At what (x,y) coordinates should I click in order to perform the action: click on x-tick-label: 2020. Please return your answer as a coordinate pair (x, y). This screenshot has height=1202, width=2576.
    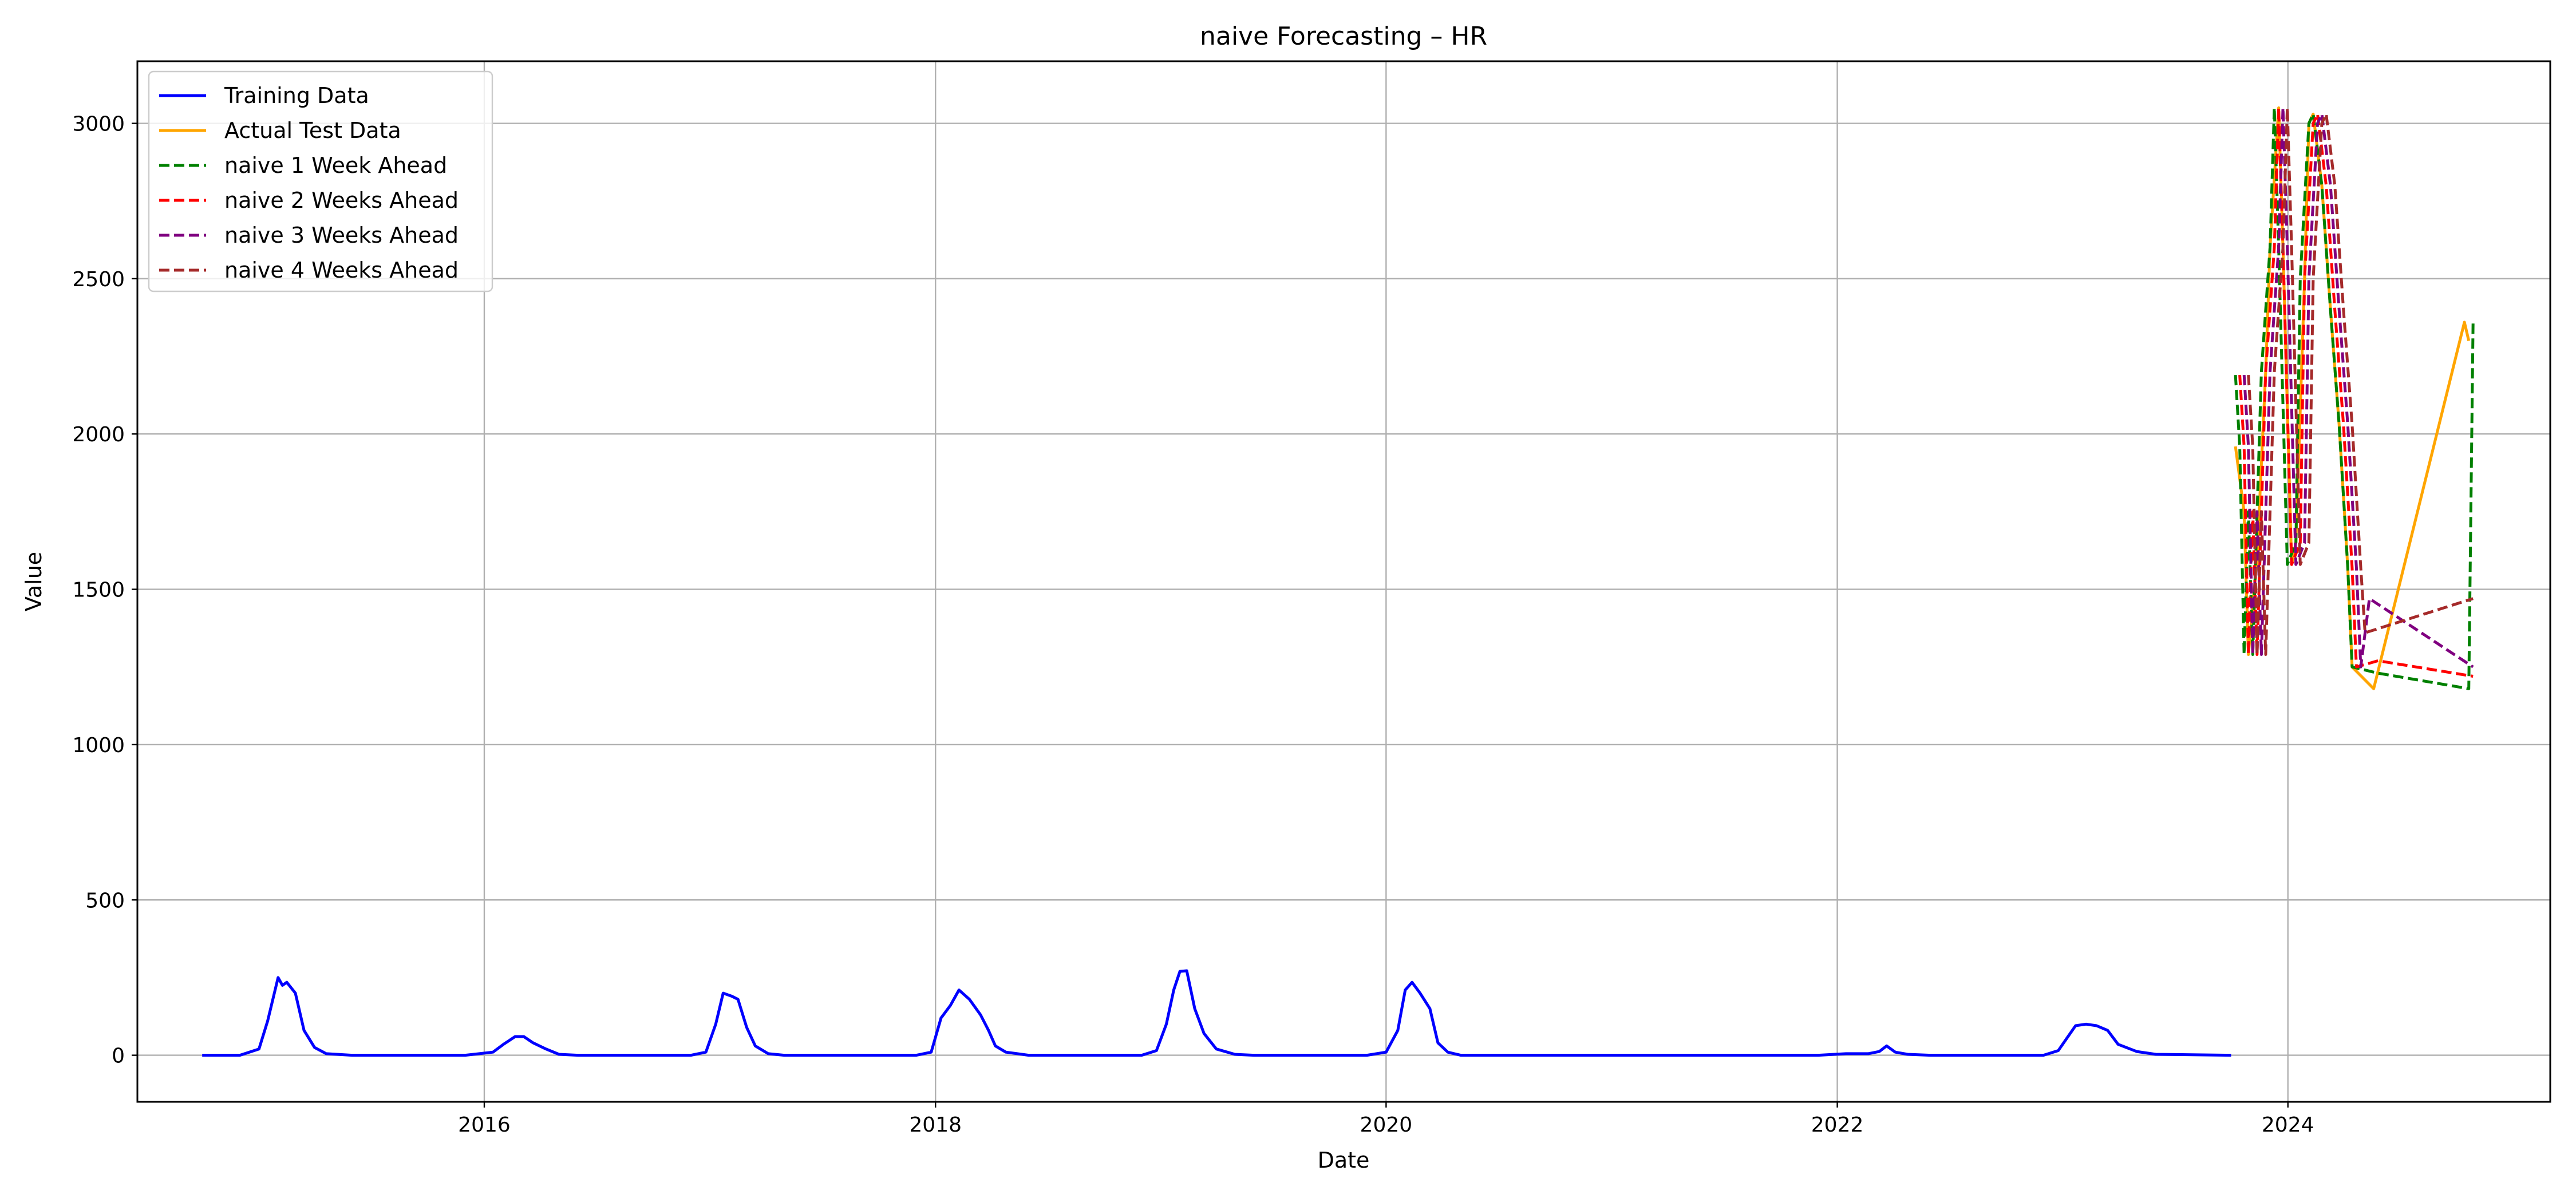
    Looking at the image, I should click on (1386, 1125).